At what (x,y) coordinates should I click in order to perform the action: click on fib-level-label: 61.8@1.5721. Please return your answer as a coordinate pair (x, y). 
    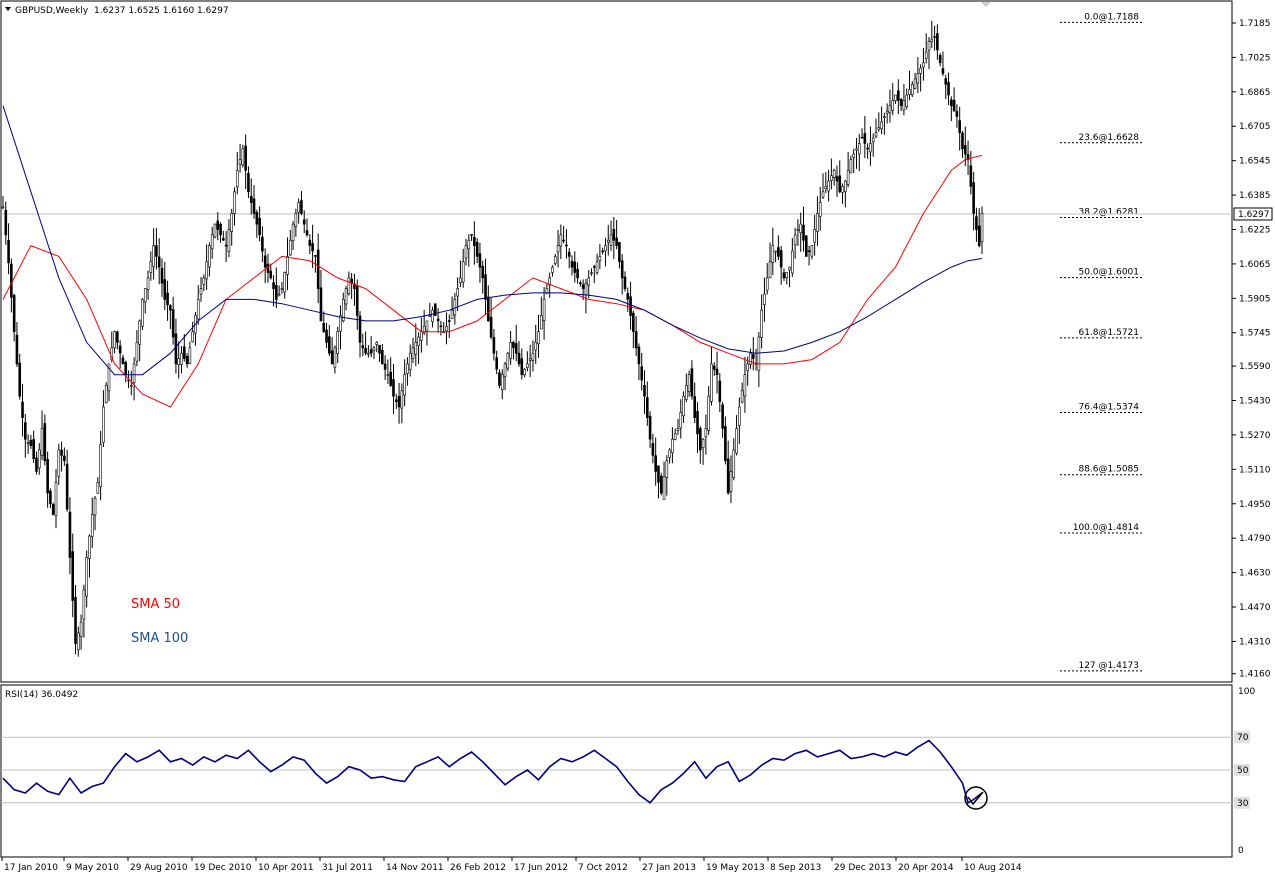
    Looking at the image, I should click on (1108, 333).